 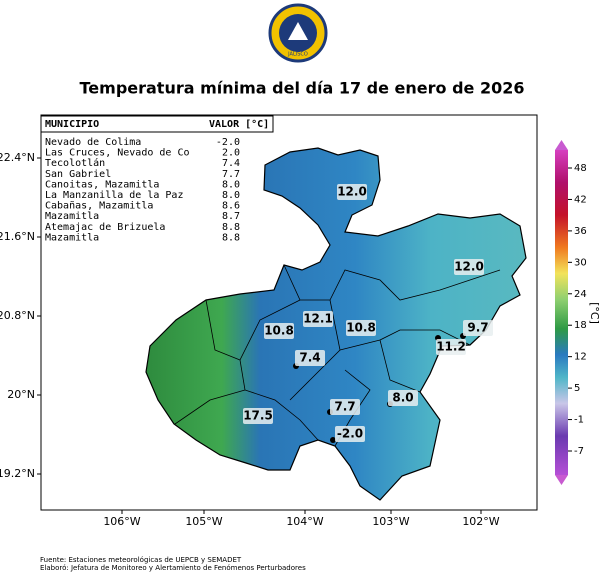 I want to click on colorbar, so click(x=561, y=312).